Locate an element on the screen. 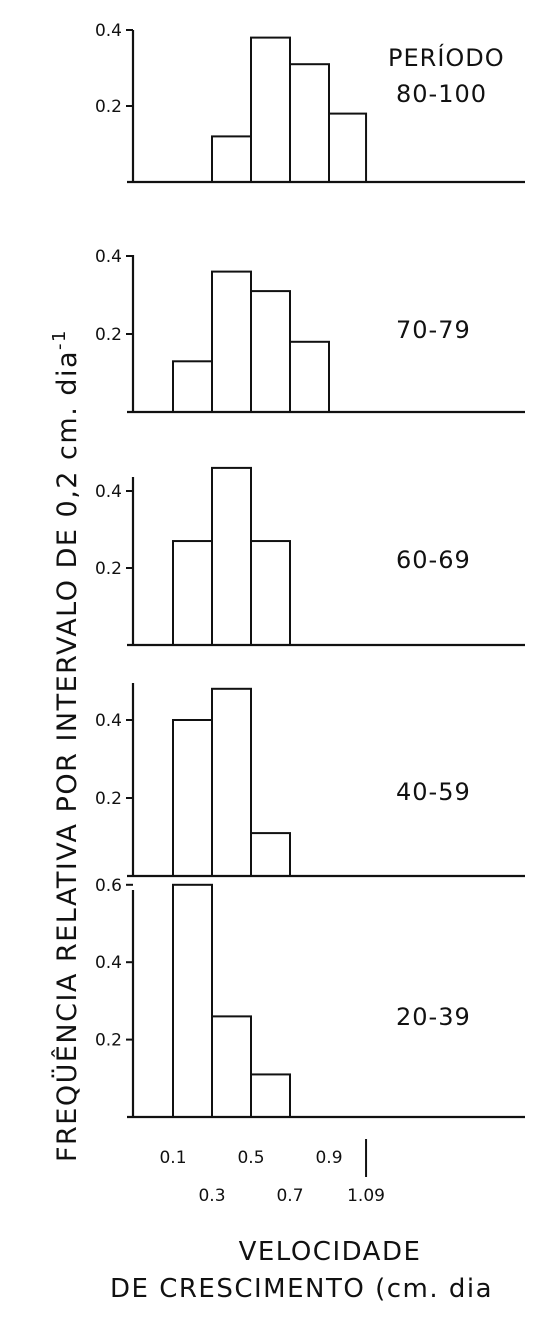 The width and height of the screenshot is (540, 1318). panel-1: 0.2 0.4 PERÍODO 80-100 is located at coordinates (310, 101).